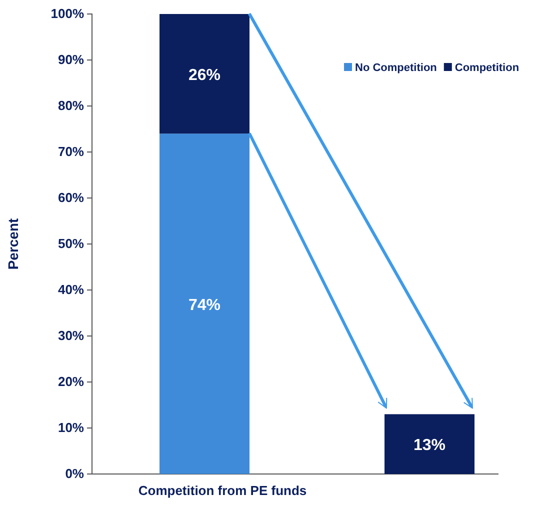  I want to click on y-tick-label: 40%, so click(71, 290).